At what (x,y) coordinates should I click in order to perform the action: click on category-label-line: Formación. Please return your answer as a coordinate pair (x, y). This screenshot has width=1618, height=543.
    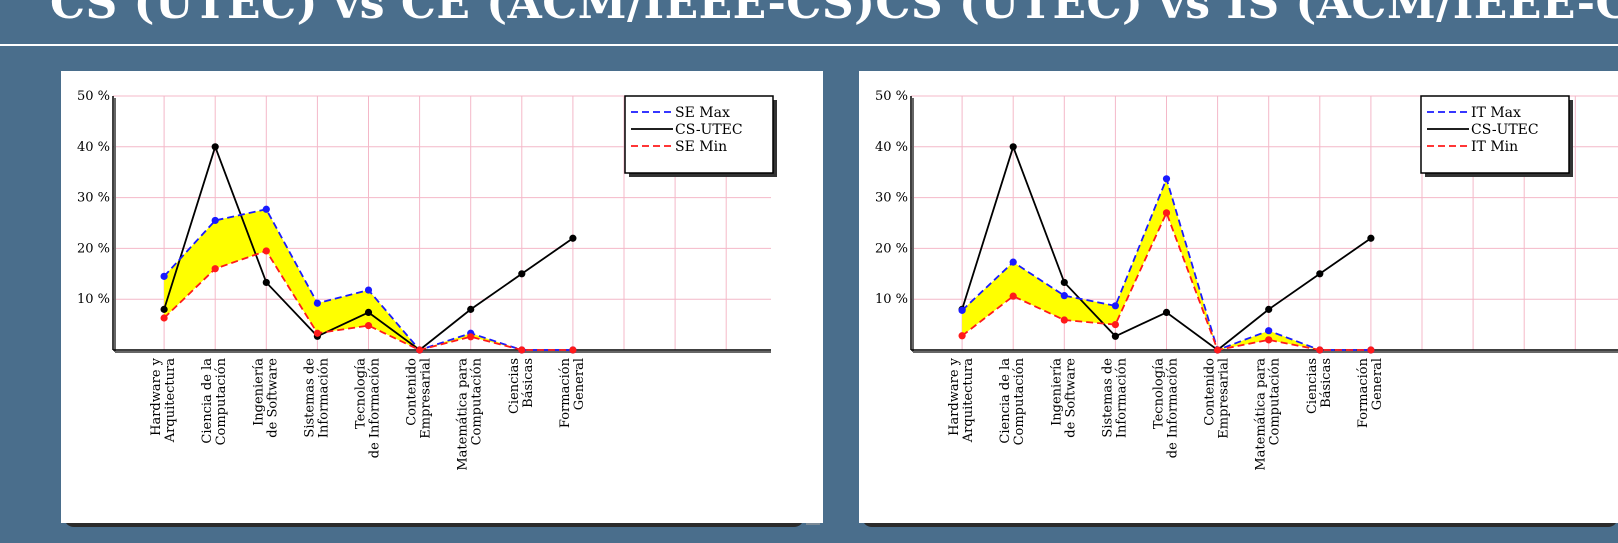
    Looking at the image, I should click on (565, 392).